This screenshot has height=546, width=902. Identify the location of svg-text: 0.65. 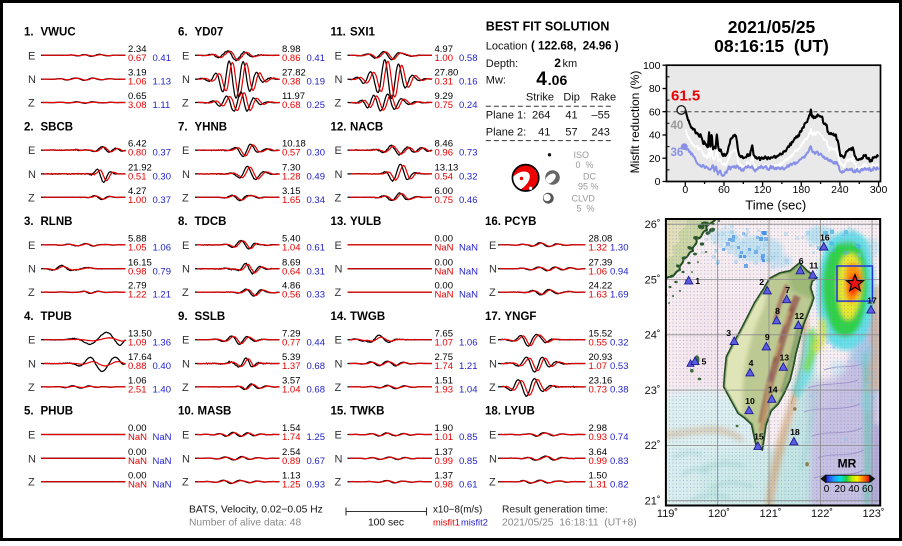
(137, 96).